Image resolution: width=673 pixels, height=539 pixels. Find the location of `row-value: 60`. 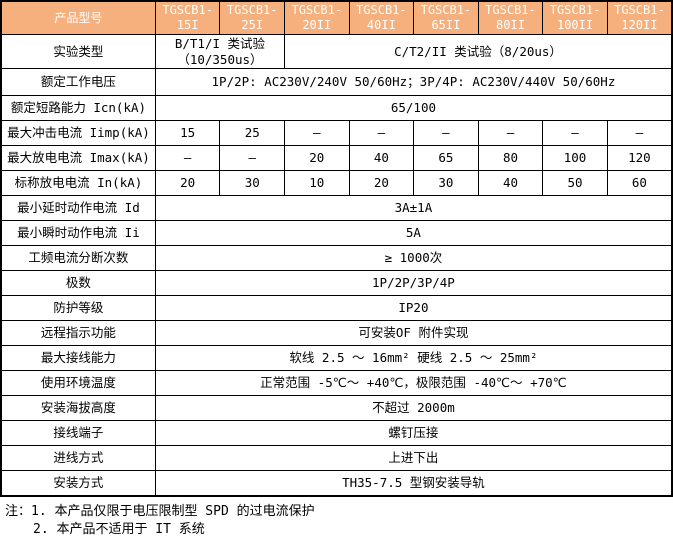

row-value: 60 is located at coordinates (639, 183).